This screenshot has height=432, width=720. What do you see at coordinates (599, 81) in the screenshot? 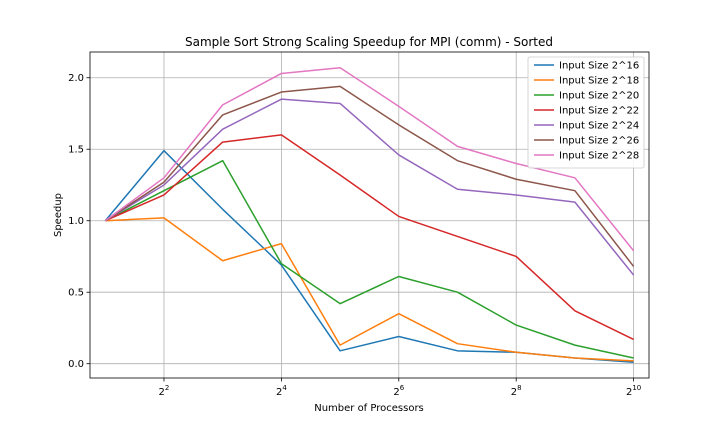
I see `legend-label-2: Input Size 2^18` at bounding box center [599, 81].